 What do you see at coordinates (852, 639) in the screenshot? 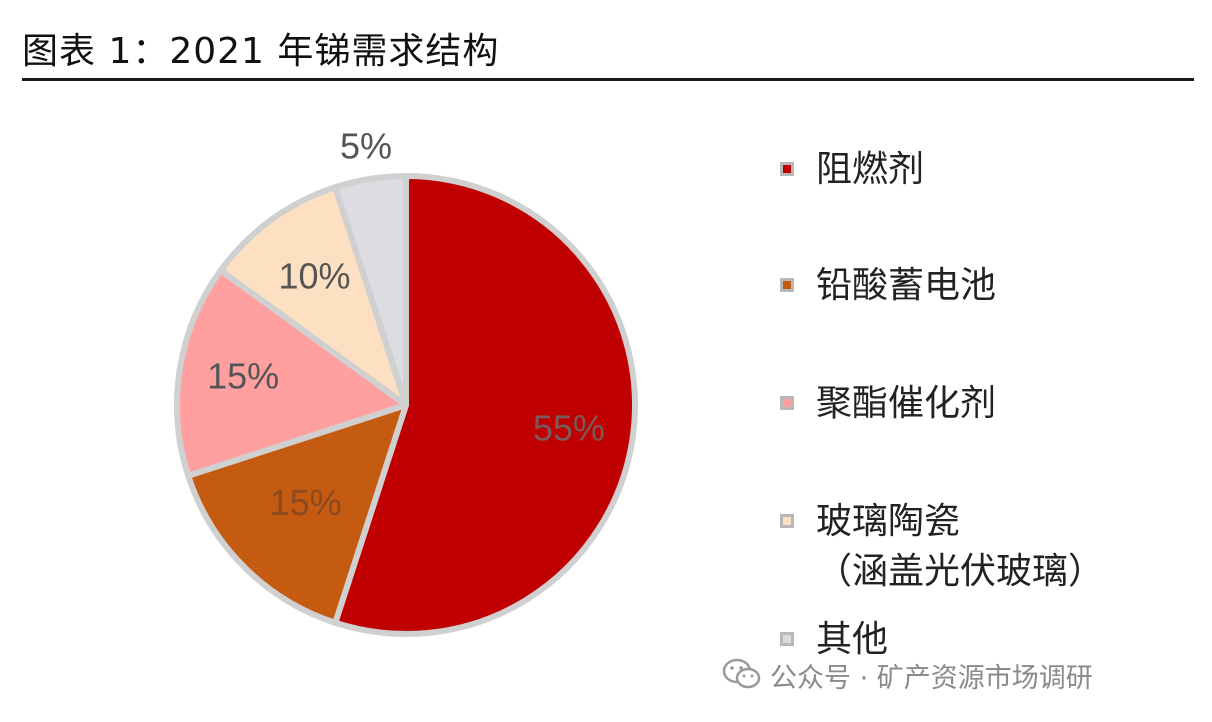
I see `legend-label: 其他` at bounding box center [852, 639].